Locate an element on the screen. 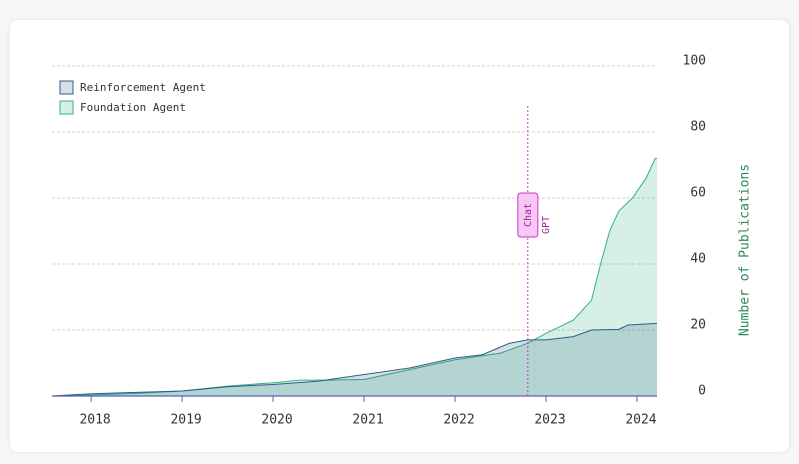 The width and height of the screenshot is (799, 464). annotation-box is located at coordinates (528, 215).